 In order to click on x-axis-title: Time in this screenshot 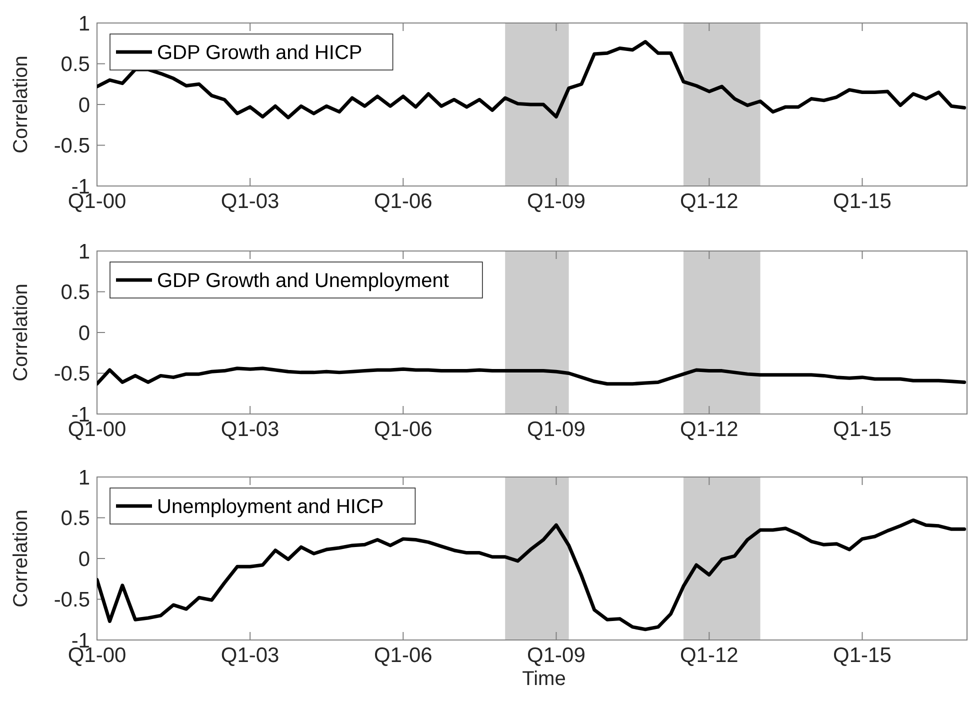, I will do `click(544, 679)`.